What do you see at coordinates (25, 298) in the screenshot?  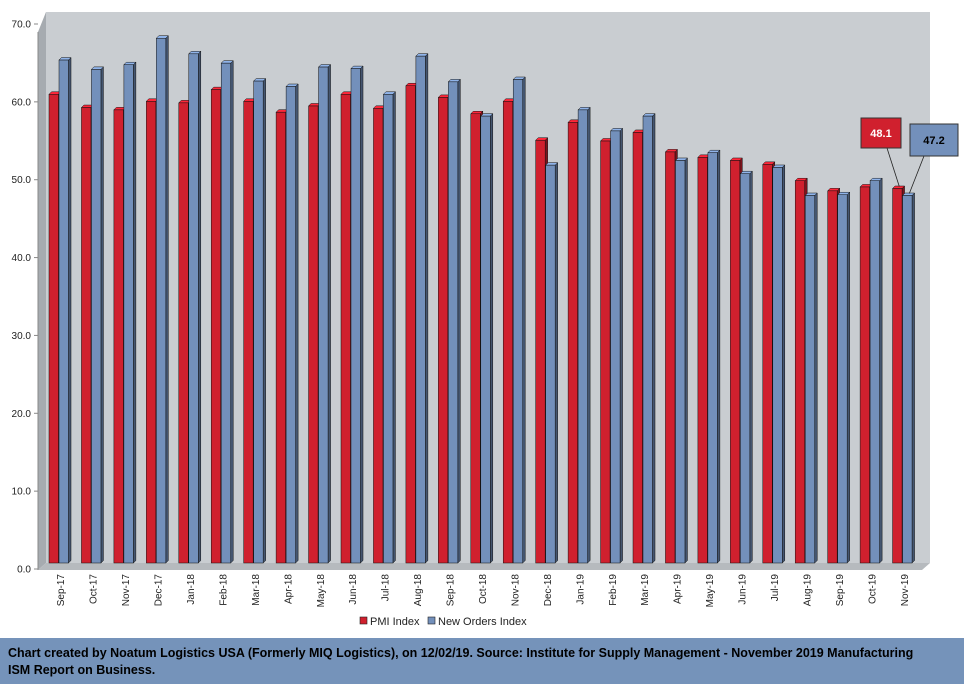 I see `y-axis: 0.0 10.0 20.0 30.0 40.0 50.0 60.0 70.0` at bounding box center [25, 298].